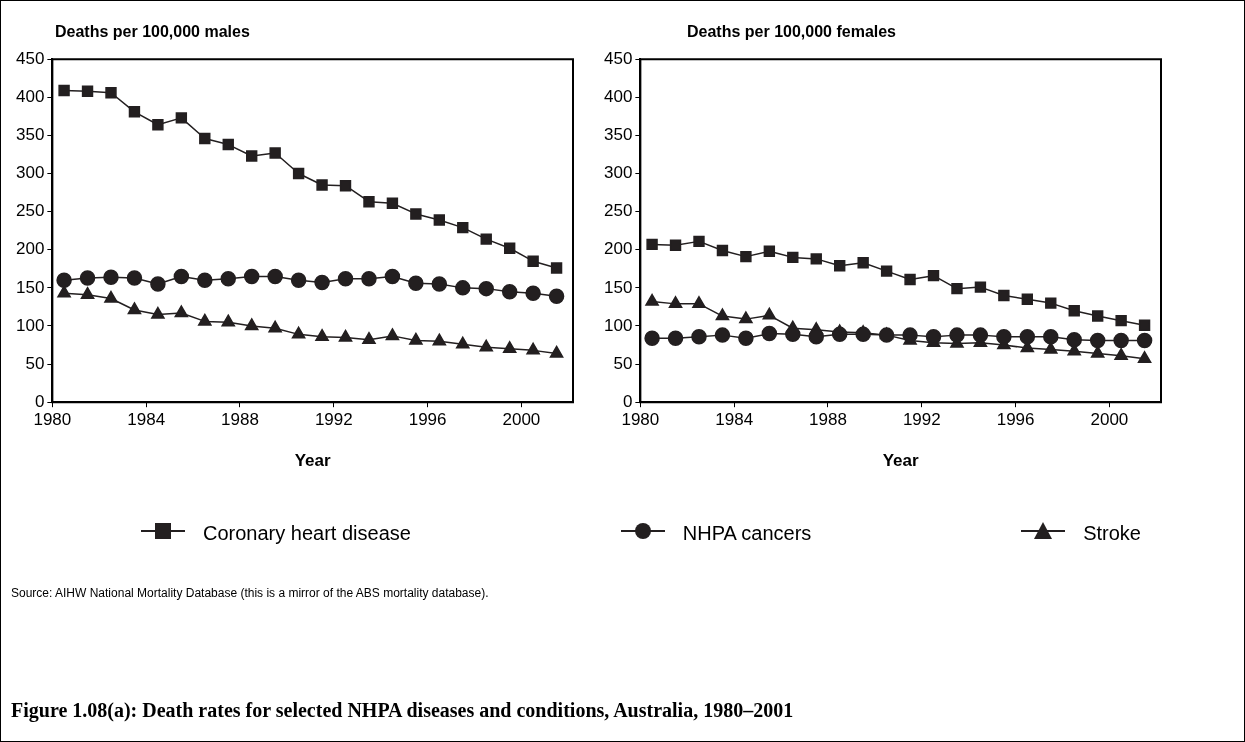 The image size is (1245, 742). What do you see at coordinates (152, 32) in the screenshot?
I see `y-axis-title: Deaths per 100,000 males` at bounding box center [152, 32].